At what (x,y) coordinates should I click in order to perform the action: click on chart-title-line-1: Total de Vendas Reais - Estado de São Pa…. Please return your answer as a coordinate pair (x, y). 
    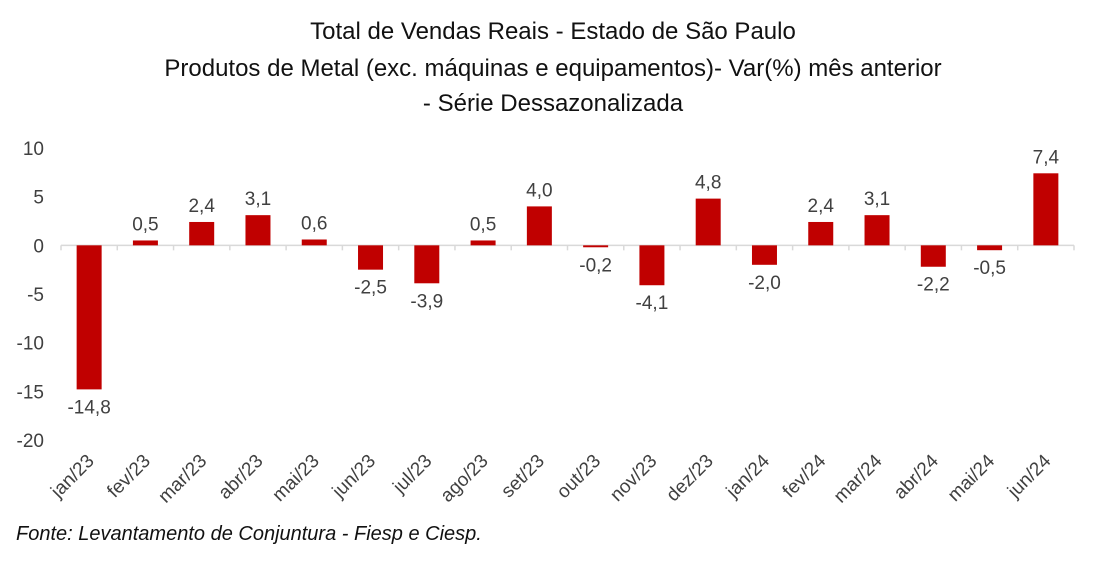
    Looking at the image, I should click on (553, 31).